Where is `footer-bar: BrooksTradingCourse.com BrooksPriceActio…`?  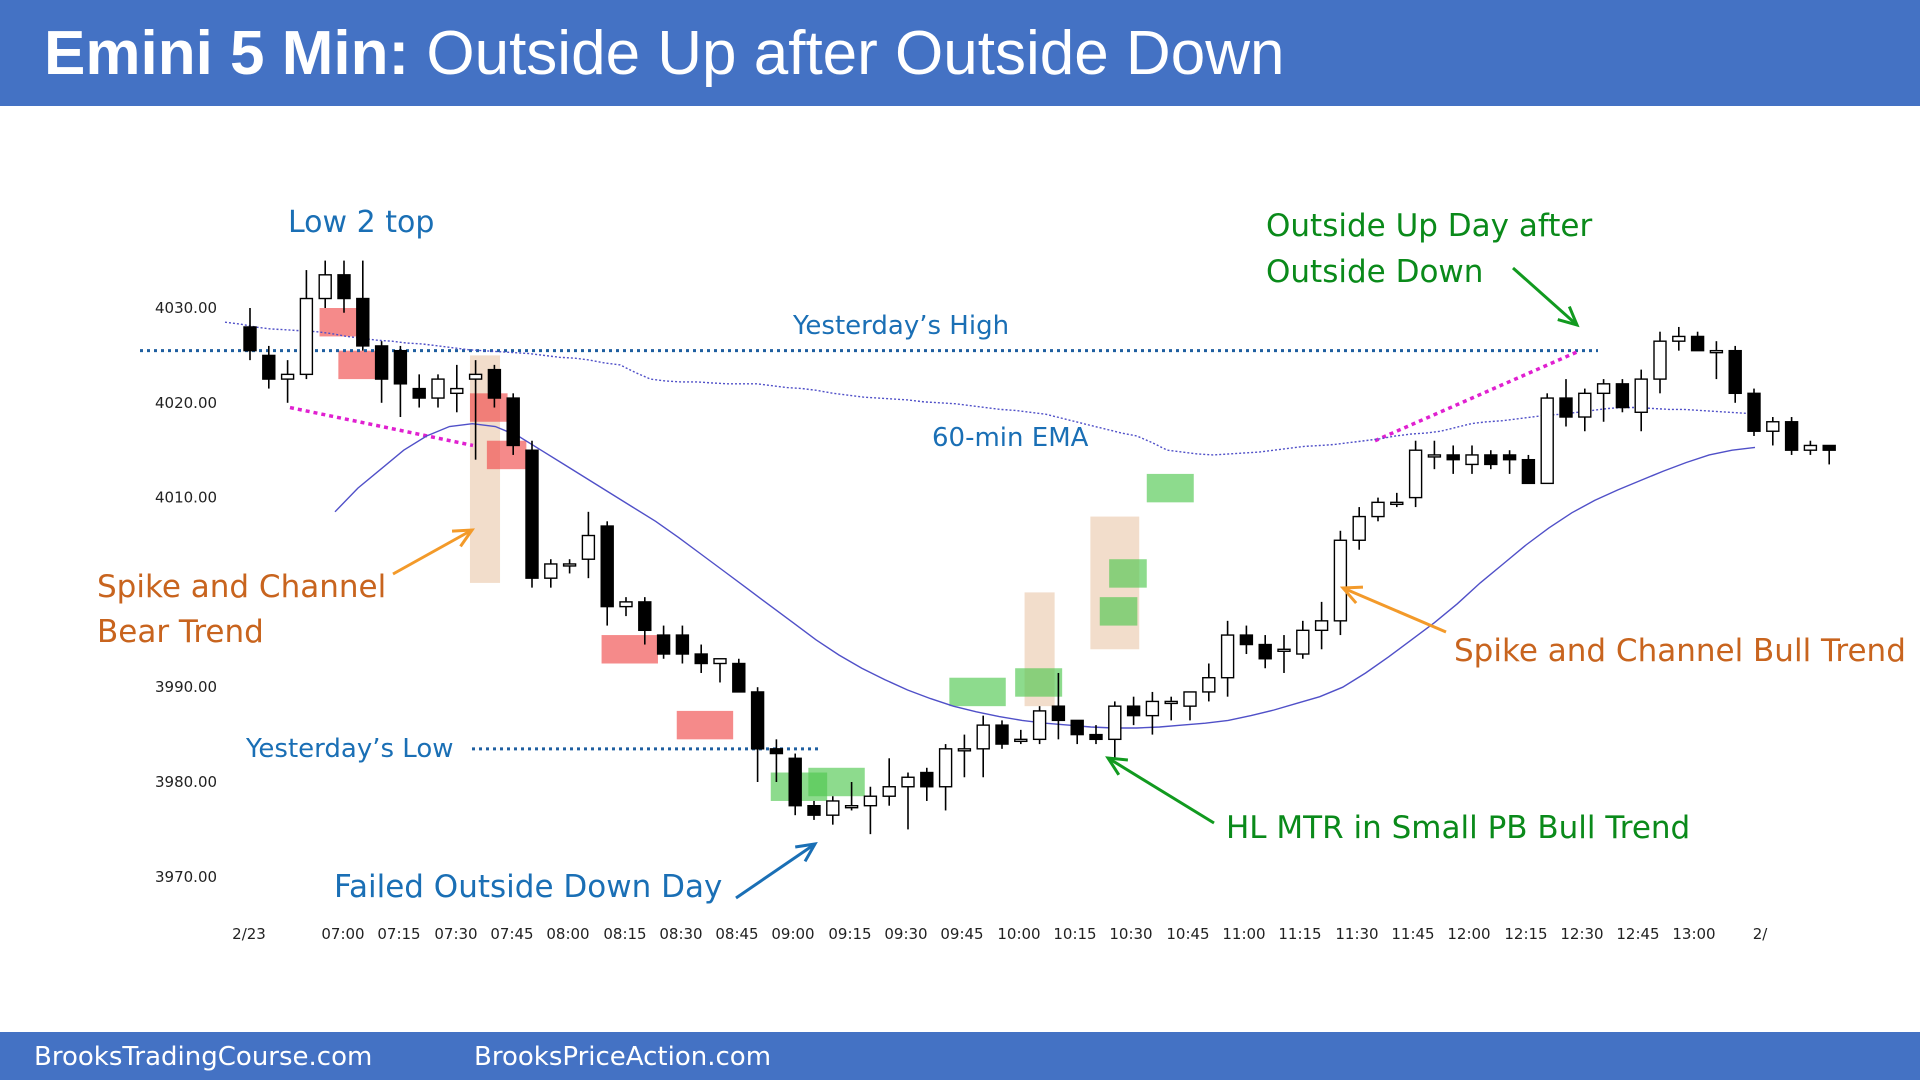
footer-bar: BrooksTradingCourse.com BrooksPriceActio… is located at coordinates (960, 1056).